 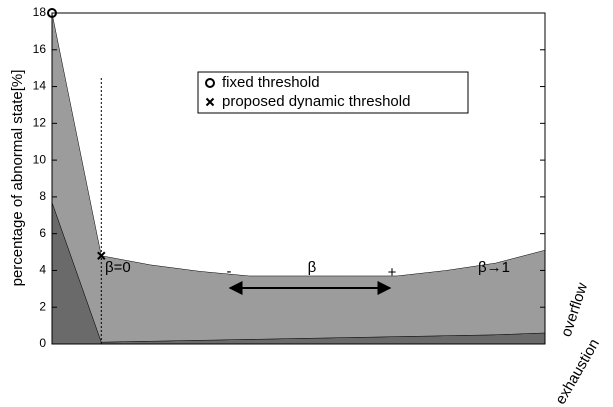 What do you see at coordinates (229, 271) in the screenshot?
I see `annotation: -` at bounding box center [229, 271].